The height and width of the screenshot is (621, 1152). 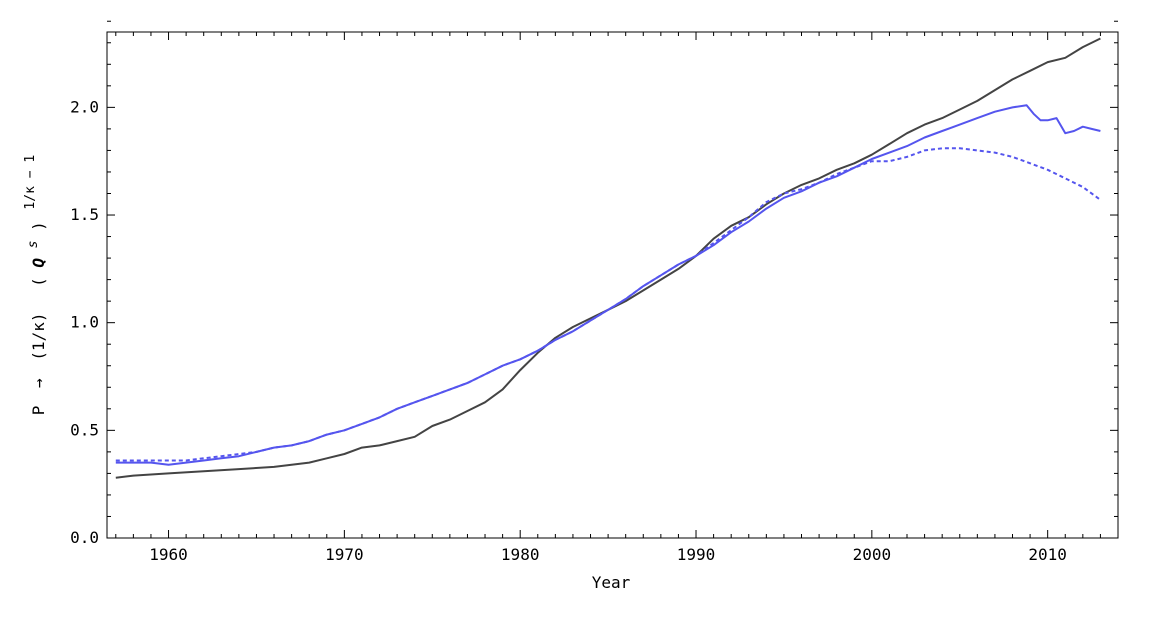 What do you see at coordinates (38, 282) in the screenshot?
I see `y-title-q-open: (` at bounding box center [38, 282].